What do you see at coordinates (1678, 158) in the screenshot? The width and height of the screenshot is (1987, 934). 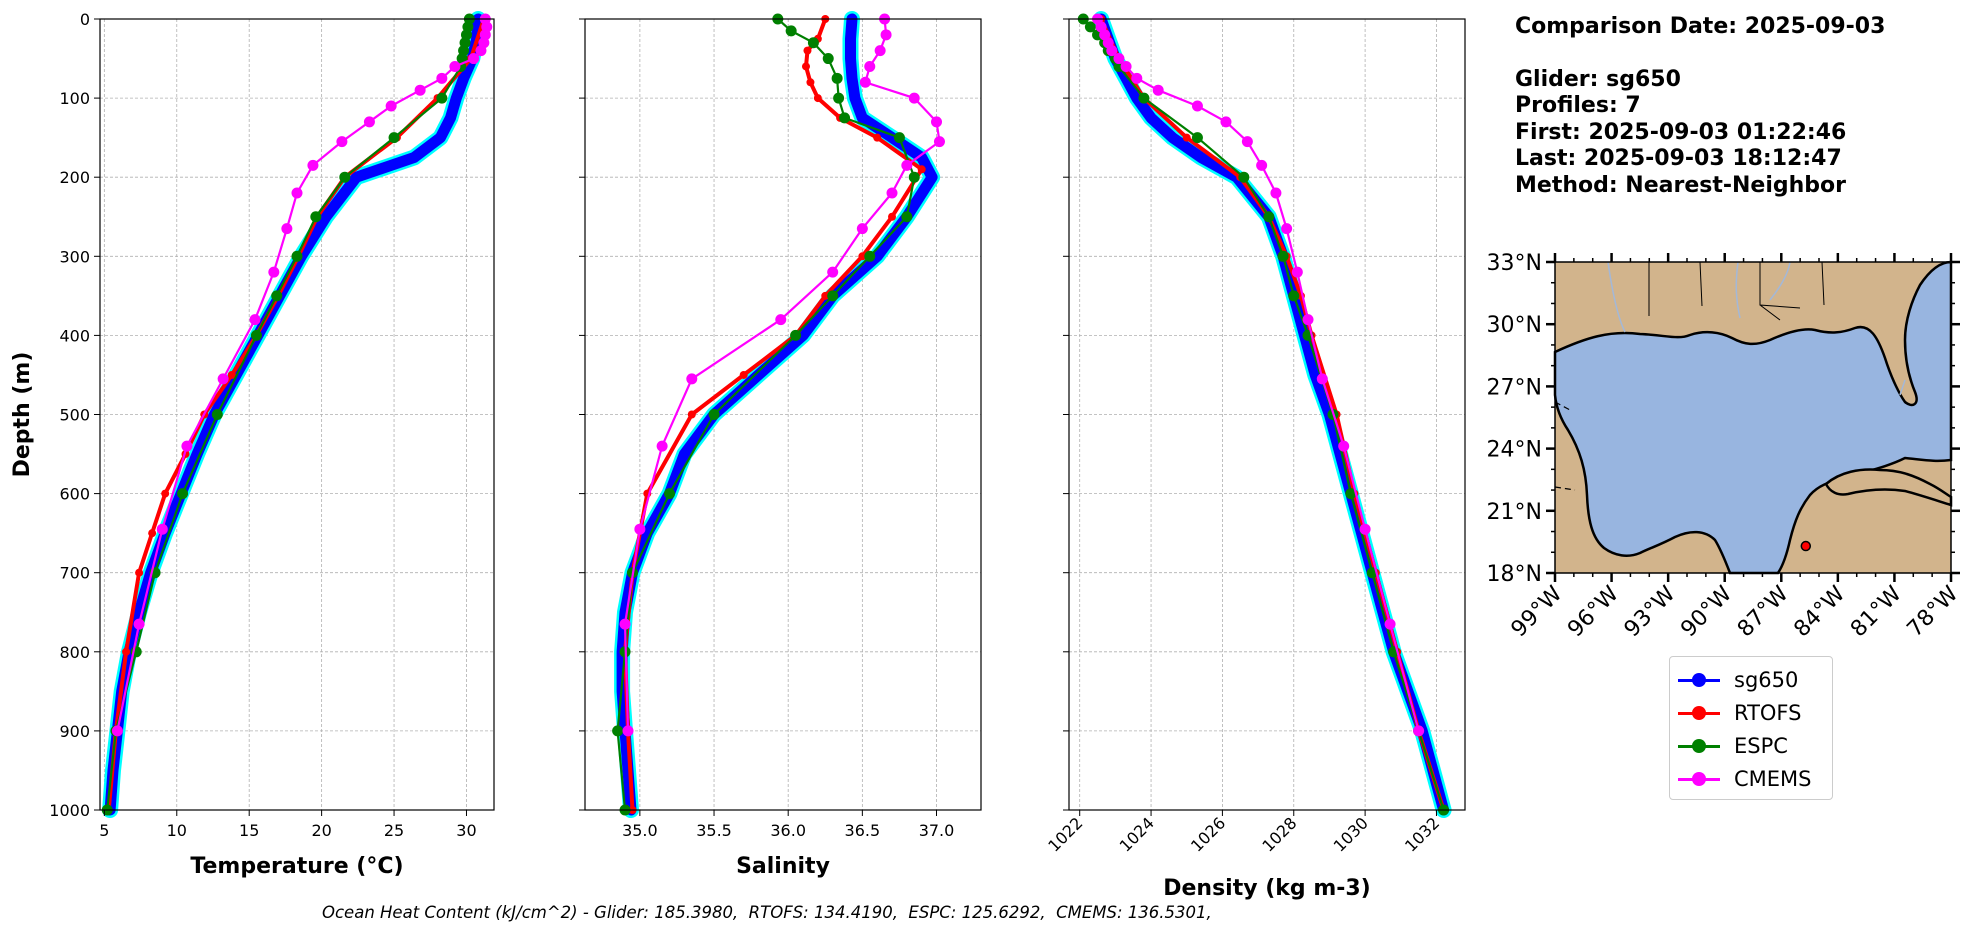 I see `last-profile-time: Last: 2025-09-03 18:12:47` at bounding box center [1678, 158].